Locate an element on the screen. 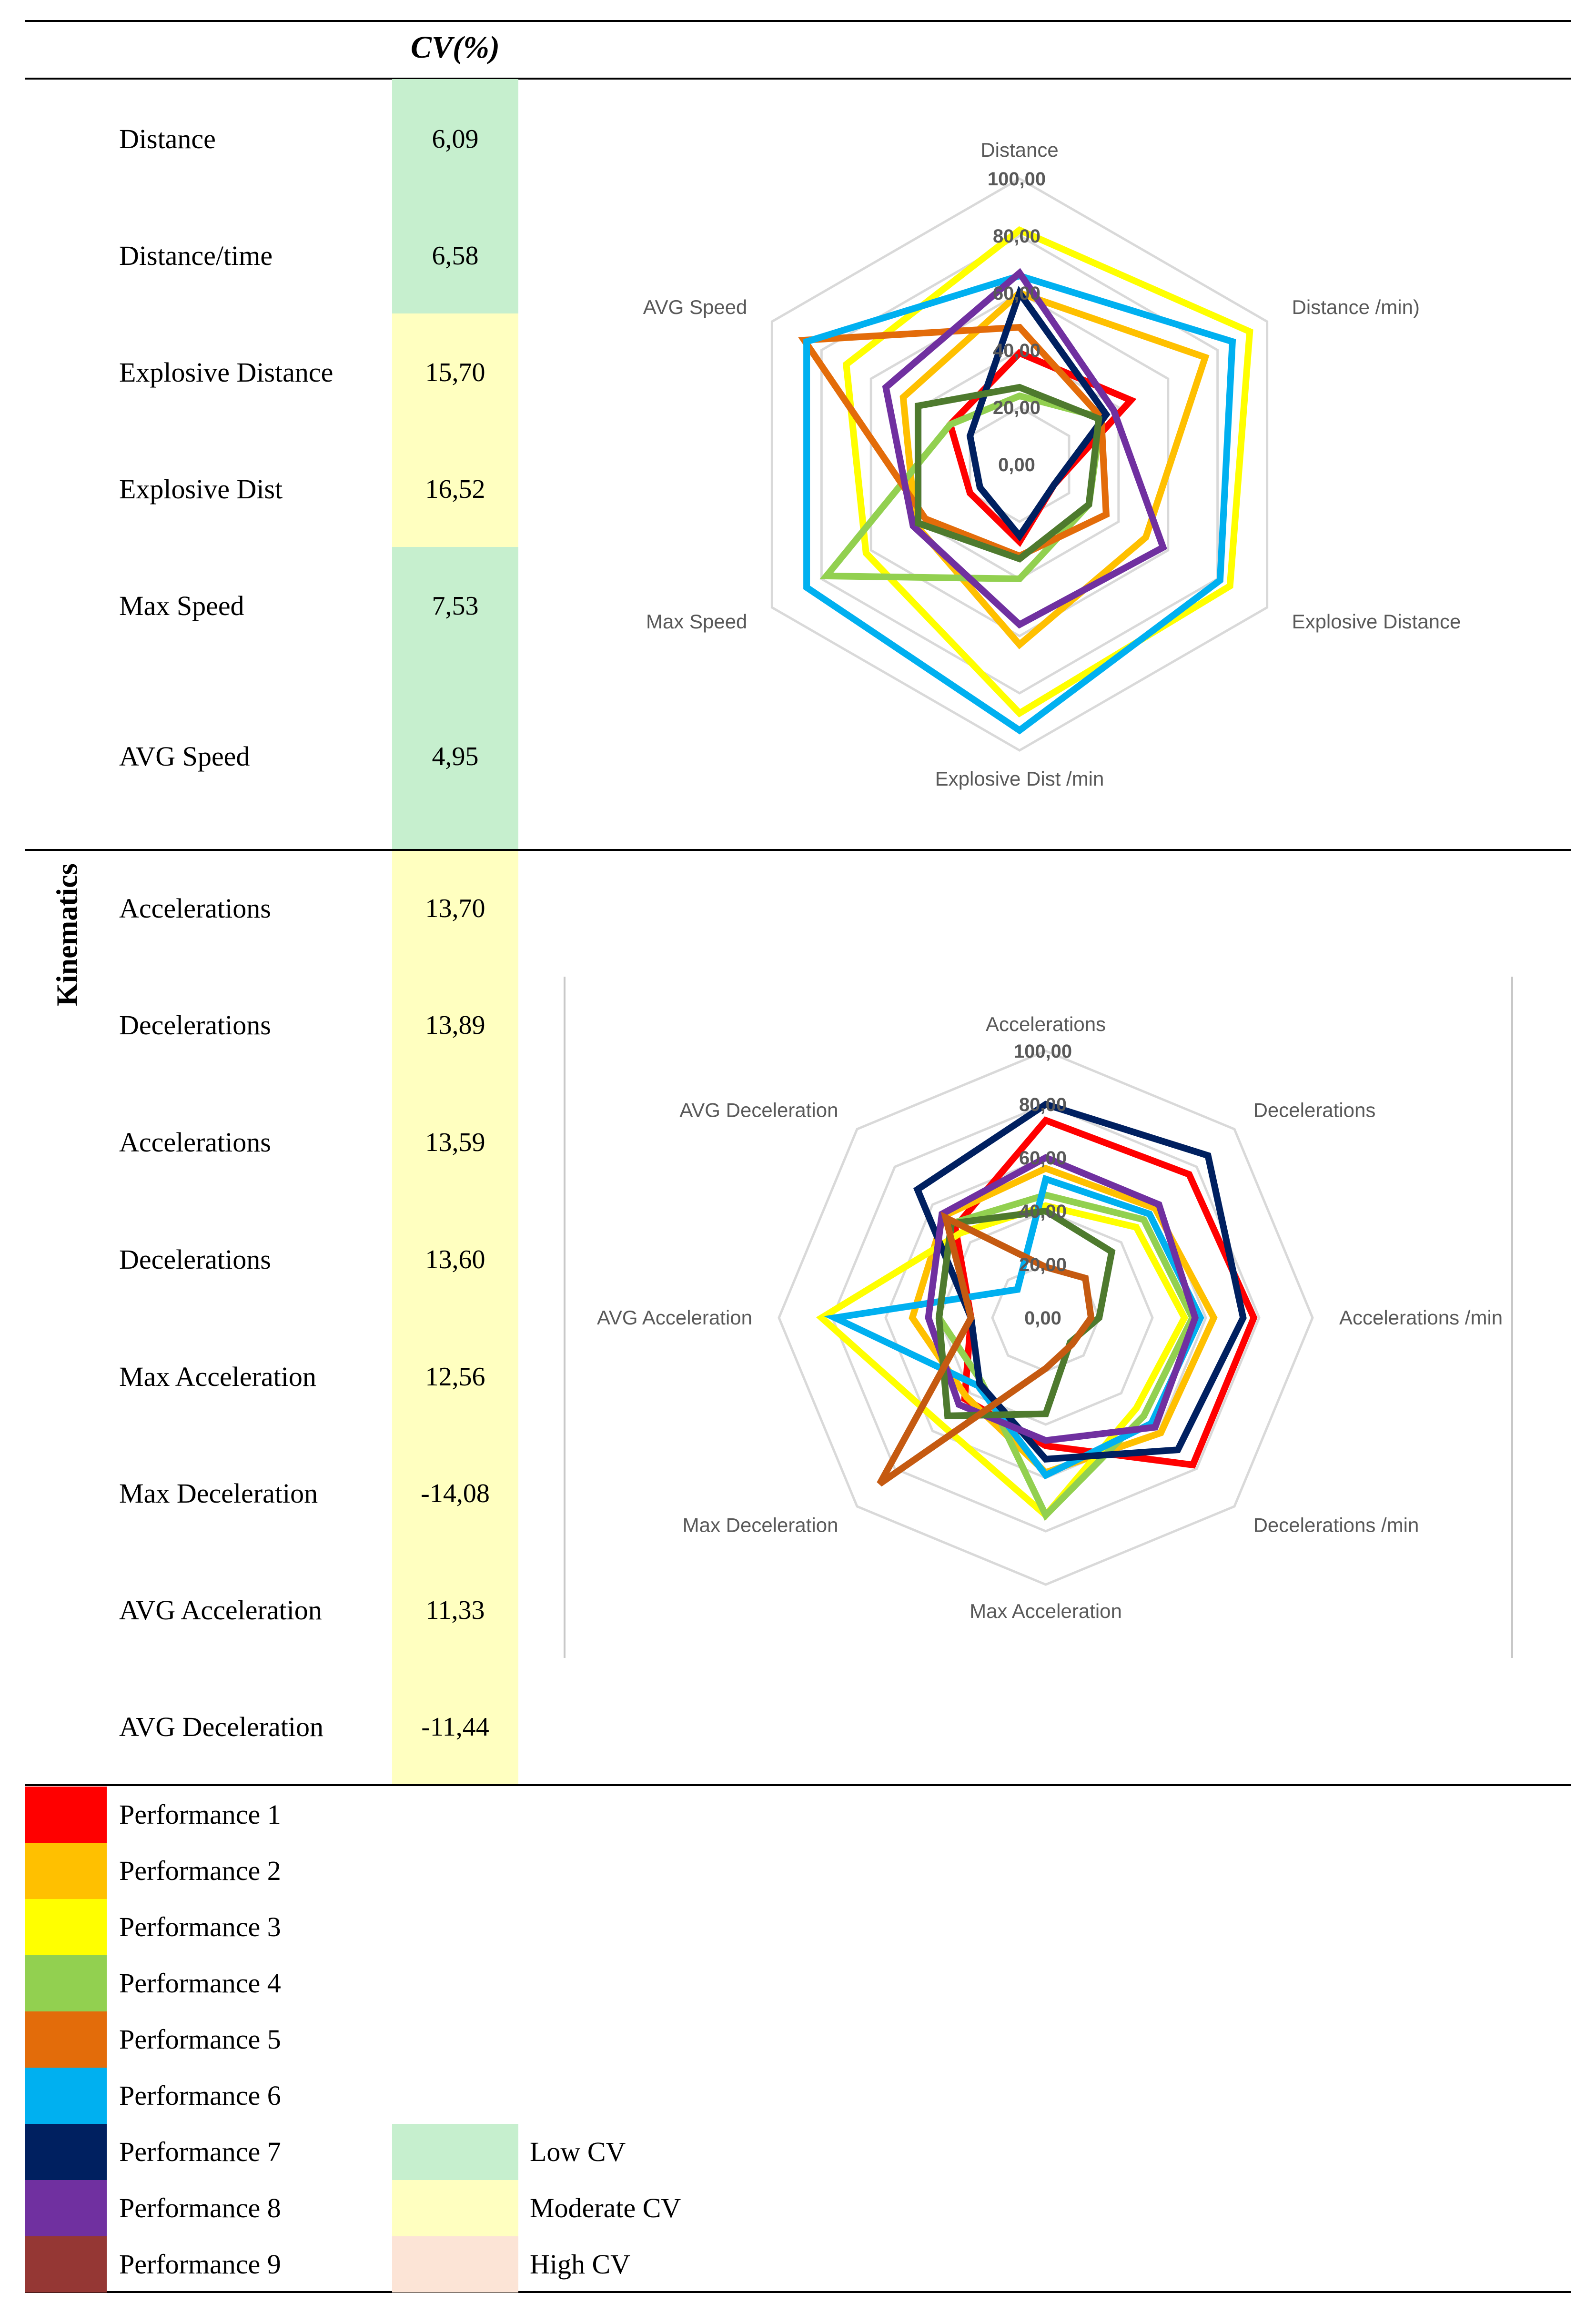 Image resolution: width=1596 pixels, height=2313 pixels. cv-legend-label: High CV is located at coordinates (580, 2265).